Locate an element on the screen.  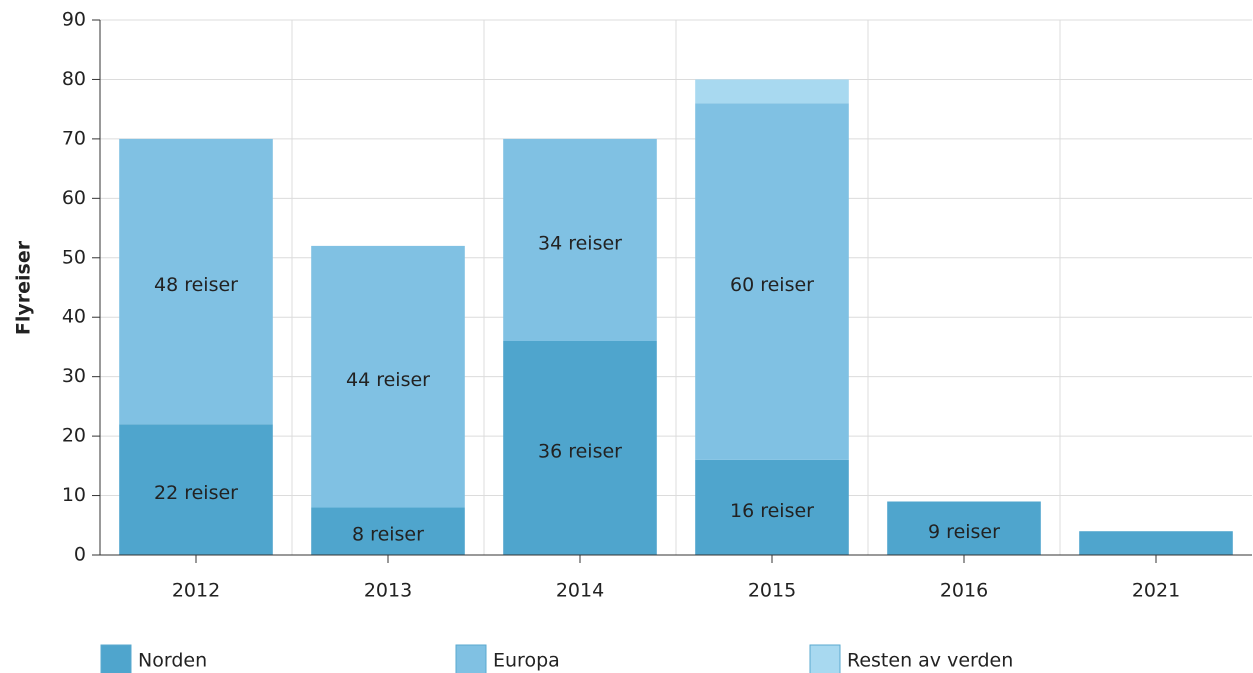
y-tick-label: 90 is located at coordinates (74, 20).